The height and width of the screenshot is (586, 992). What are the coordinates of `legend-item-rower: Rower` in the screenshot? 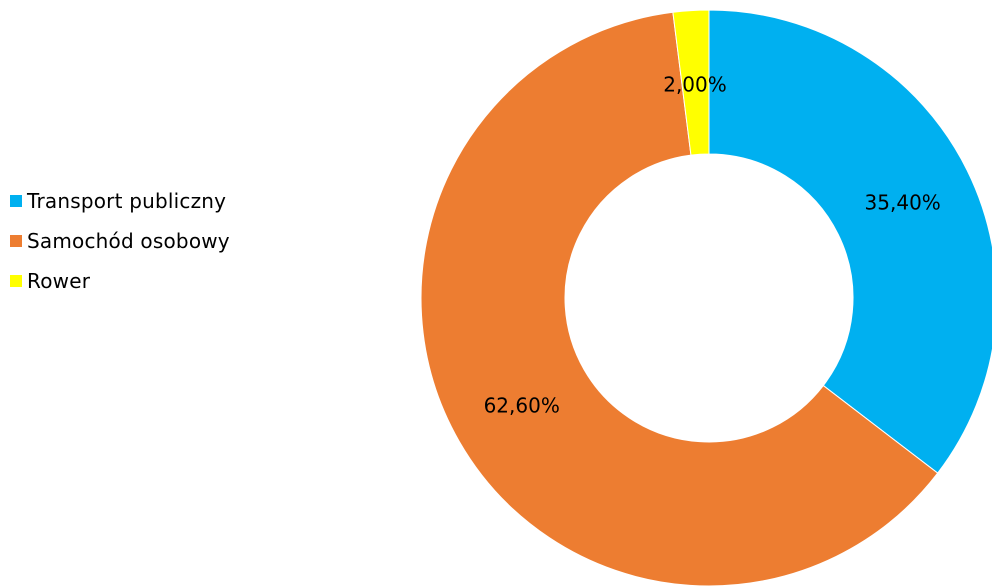 It's located at (120, 281).